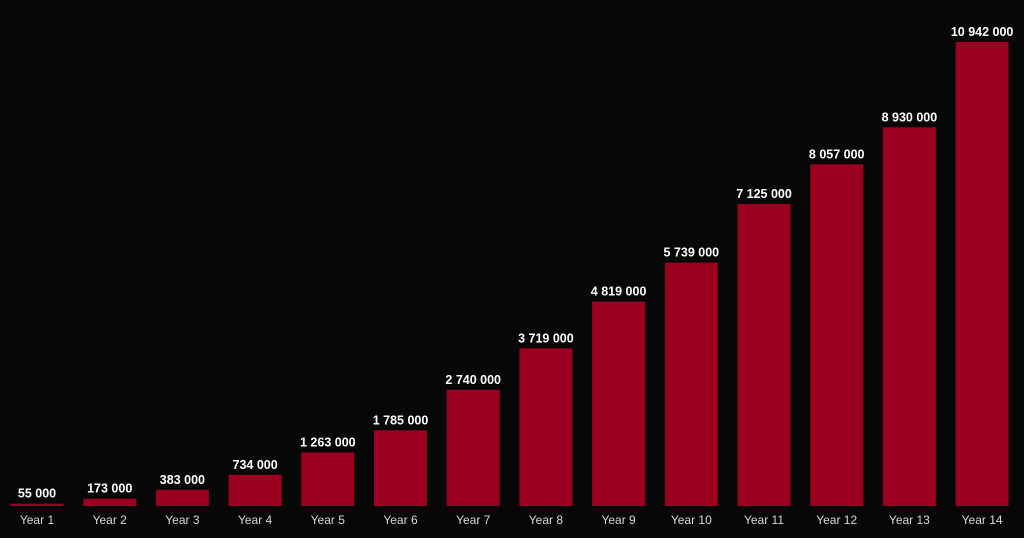  What do you see at coordinates (691, 520) in the screenshot?
I see `x-tick-label-year-10: Year 10` at bounding box center [691, 520].